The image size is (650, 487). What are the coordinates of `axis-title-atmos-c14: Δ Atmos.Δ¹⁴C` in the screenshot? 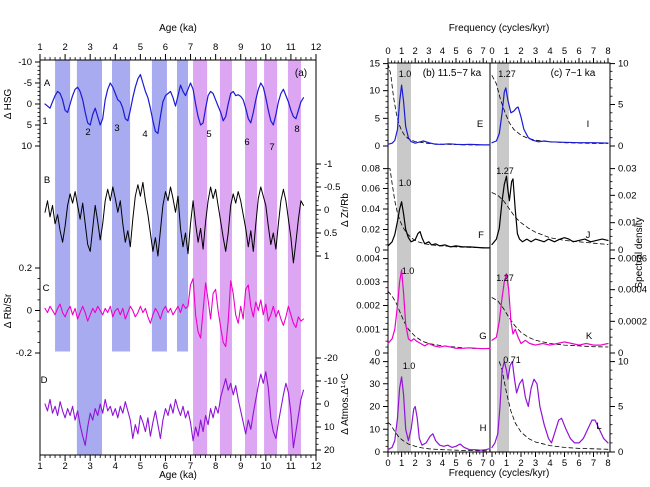 It's located at (345, 404).